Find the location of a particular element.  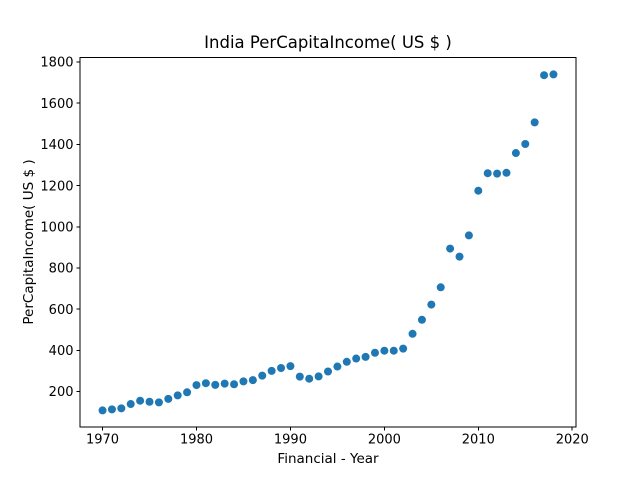

x-tick-label: 1970 is located at coordinates (102, 440).